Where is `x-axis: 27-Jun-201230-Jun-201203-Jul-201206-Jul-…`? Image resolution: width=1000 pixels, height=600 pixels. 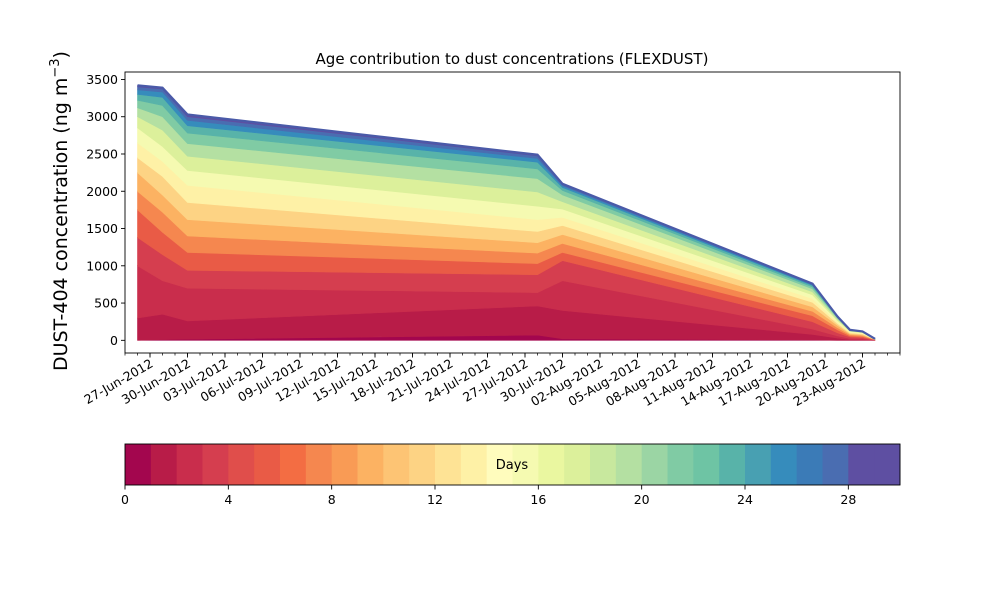
x-axis: 27-Jun-201230-Jun-201203-Jul-201206-Jul-… is located at coordinates (491, 381).